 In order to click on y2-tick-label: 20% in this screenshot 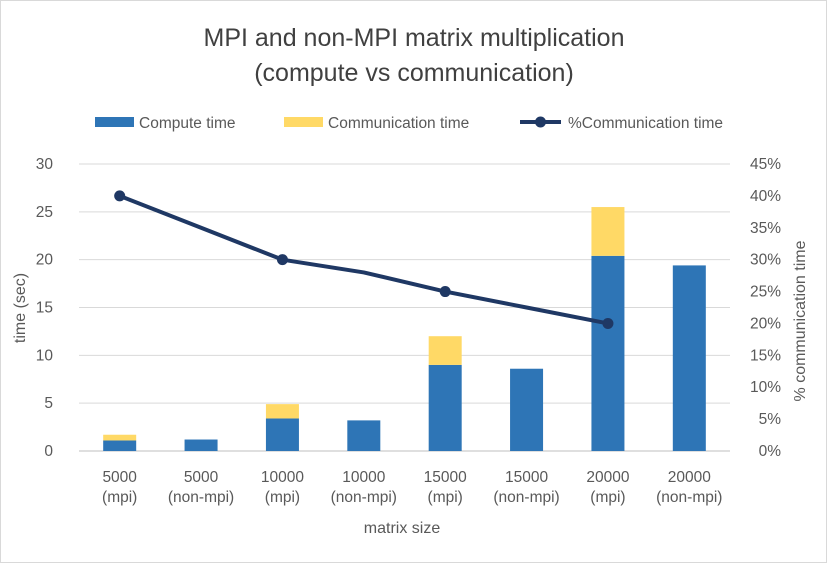, I will do `click(765, 323)`.